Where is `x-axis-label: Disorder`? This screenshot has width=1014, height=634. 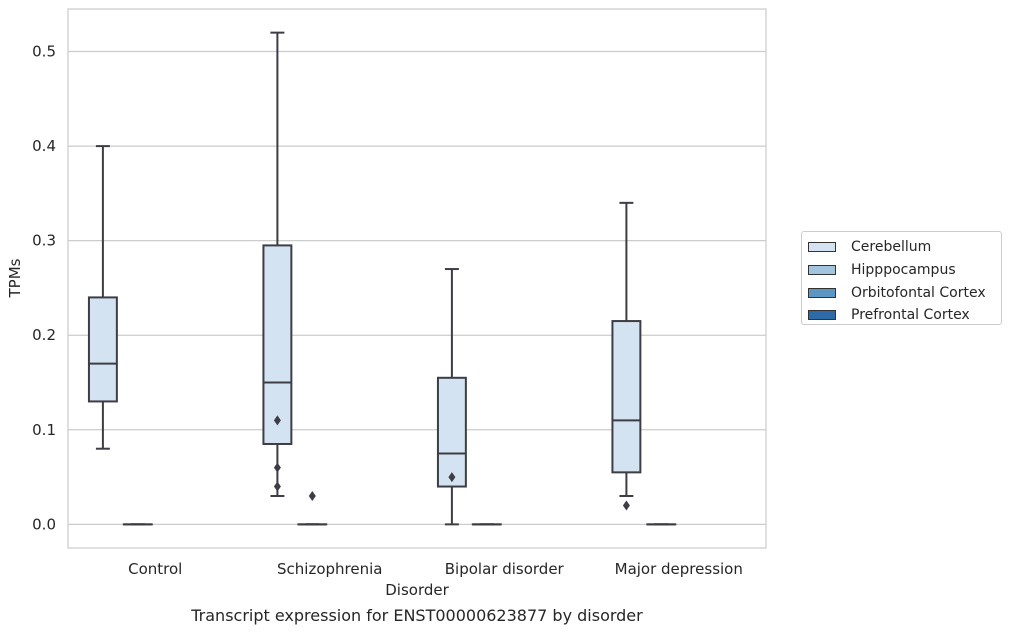 x-axis-label: Disorder is located at coordinates (417, 590).